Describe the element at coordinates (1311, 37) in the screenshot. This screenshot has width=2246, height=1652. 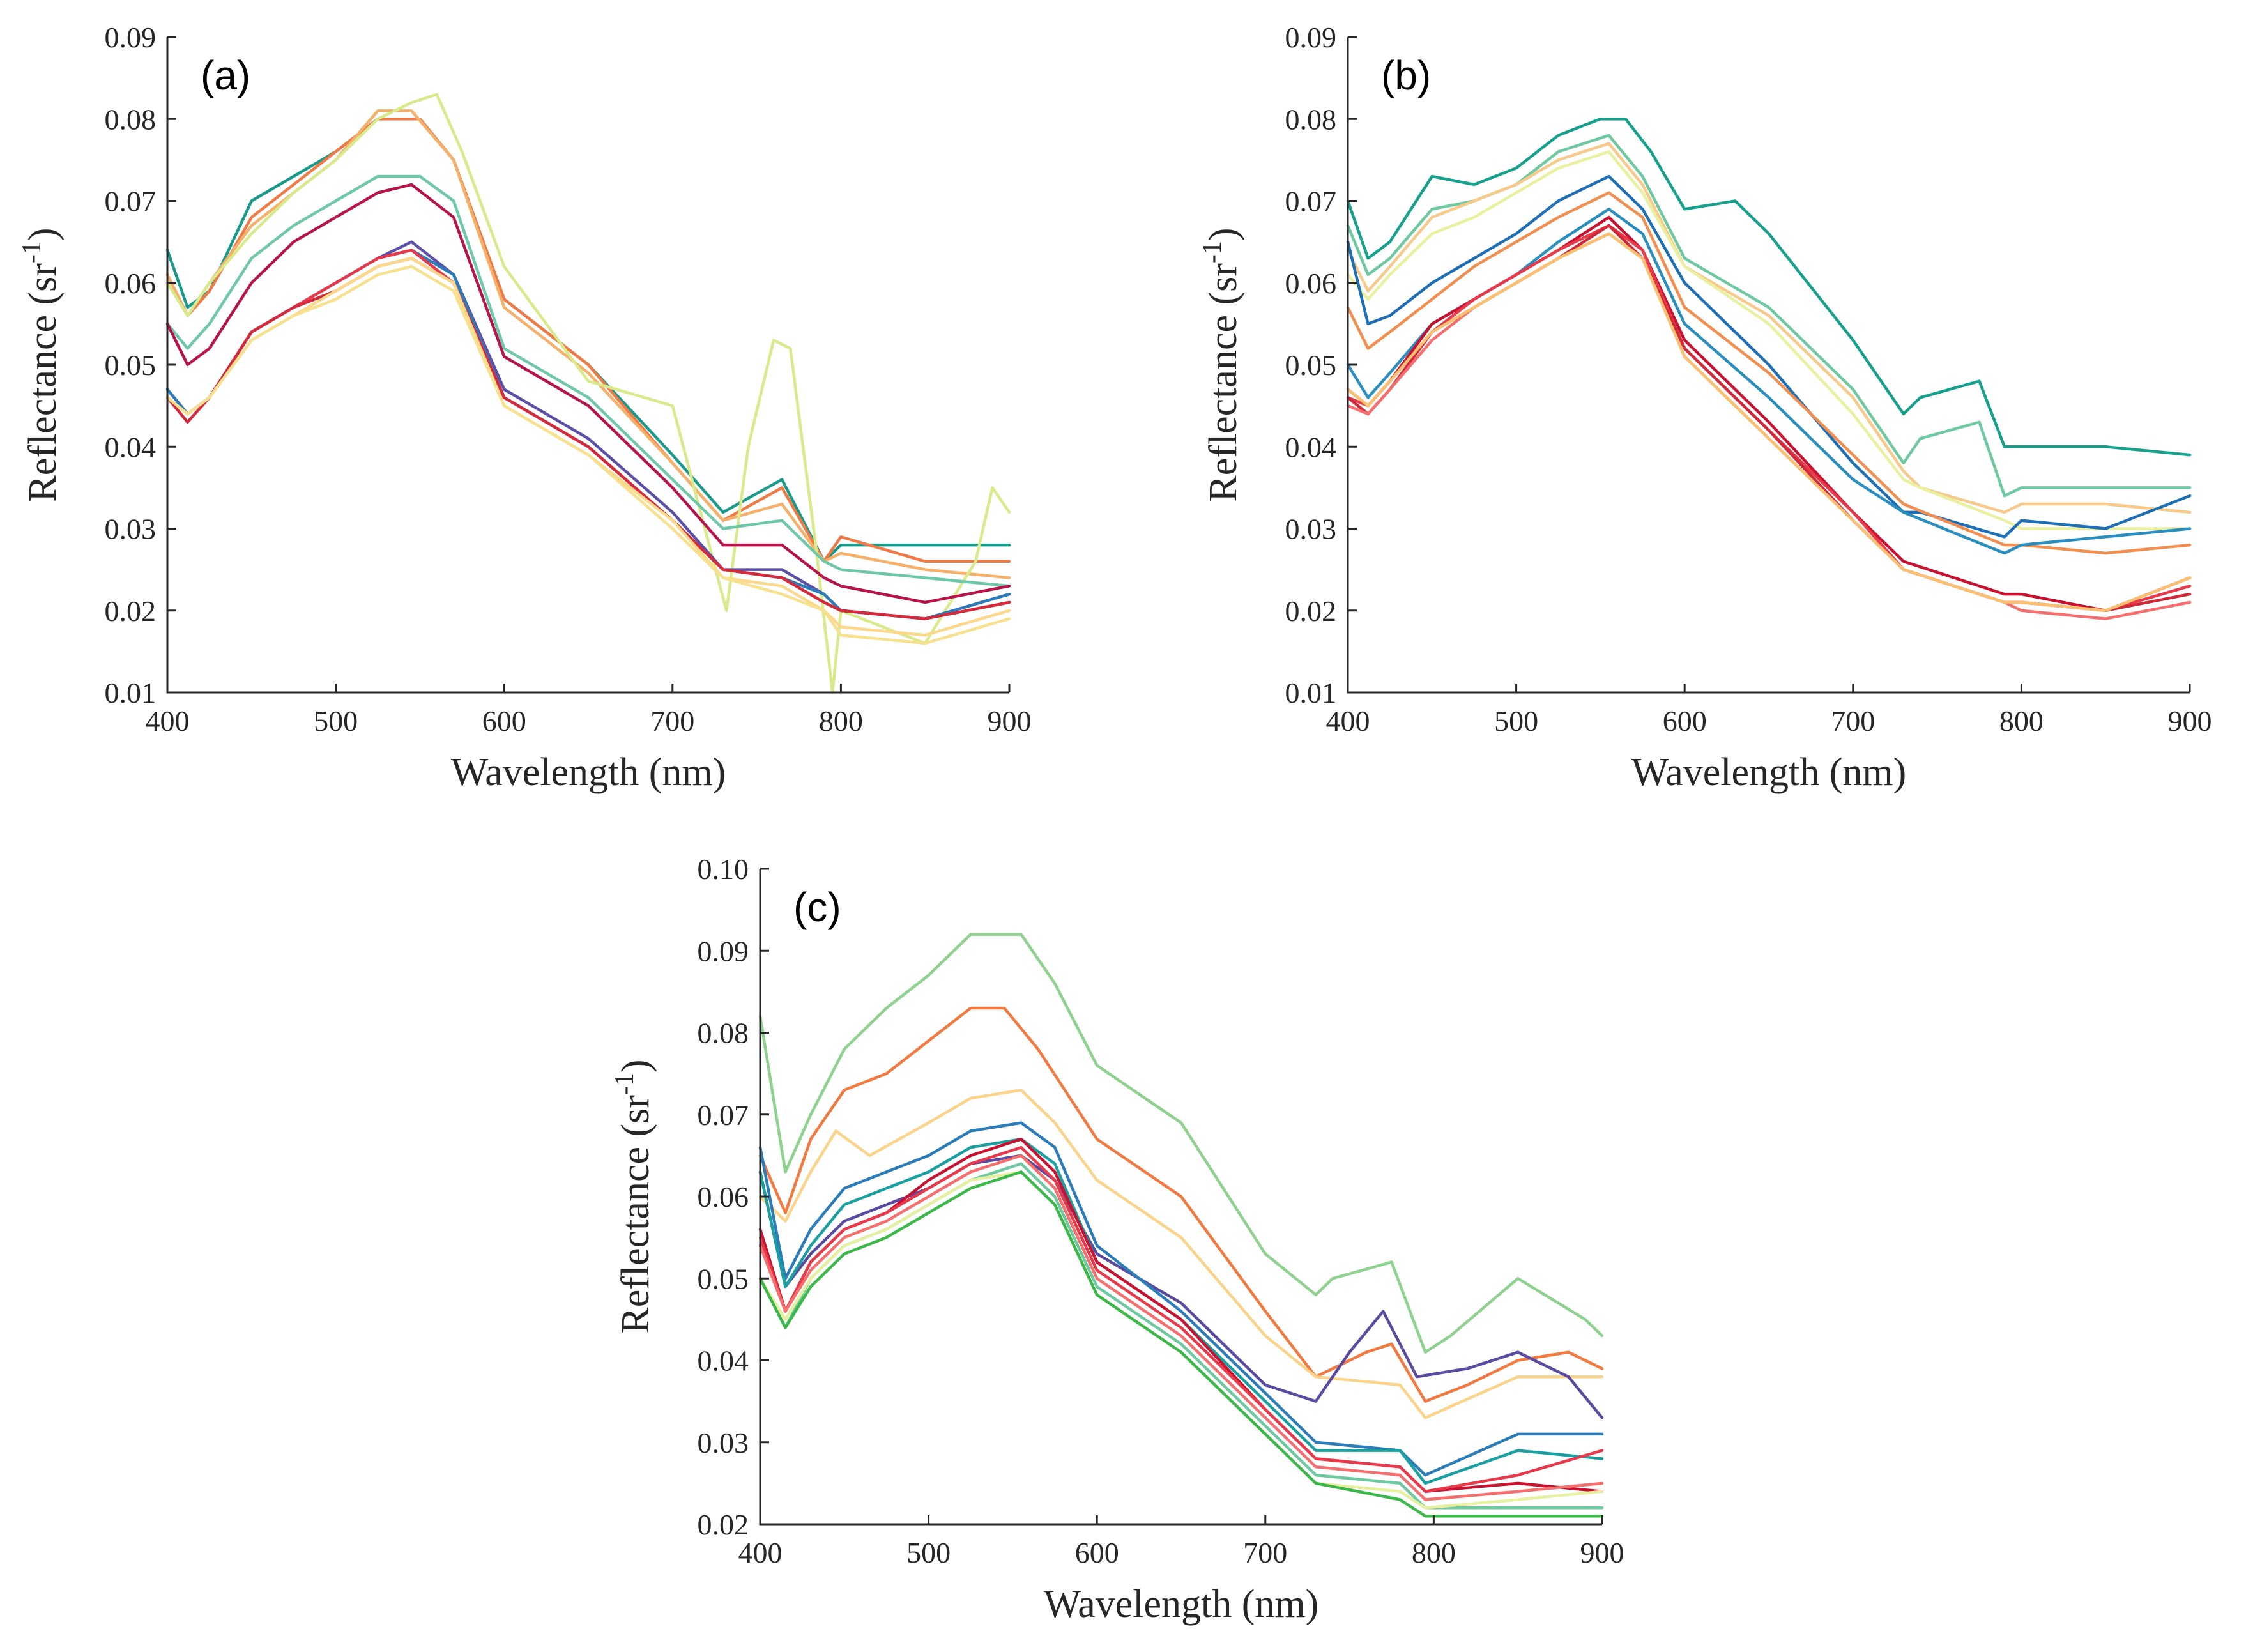
I see `y-tick-label-b-9: 0.09` at that location.